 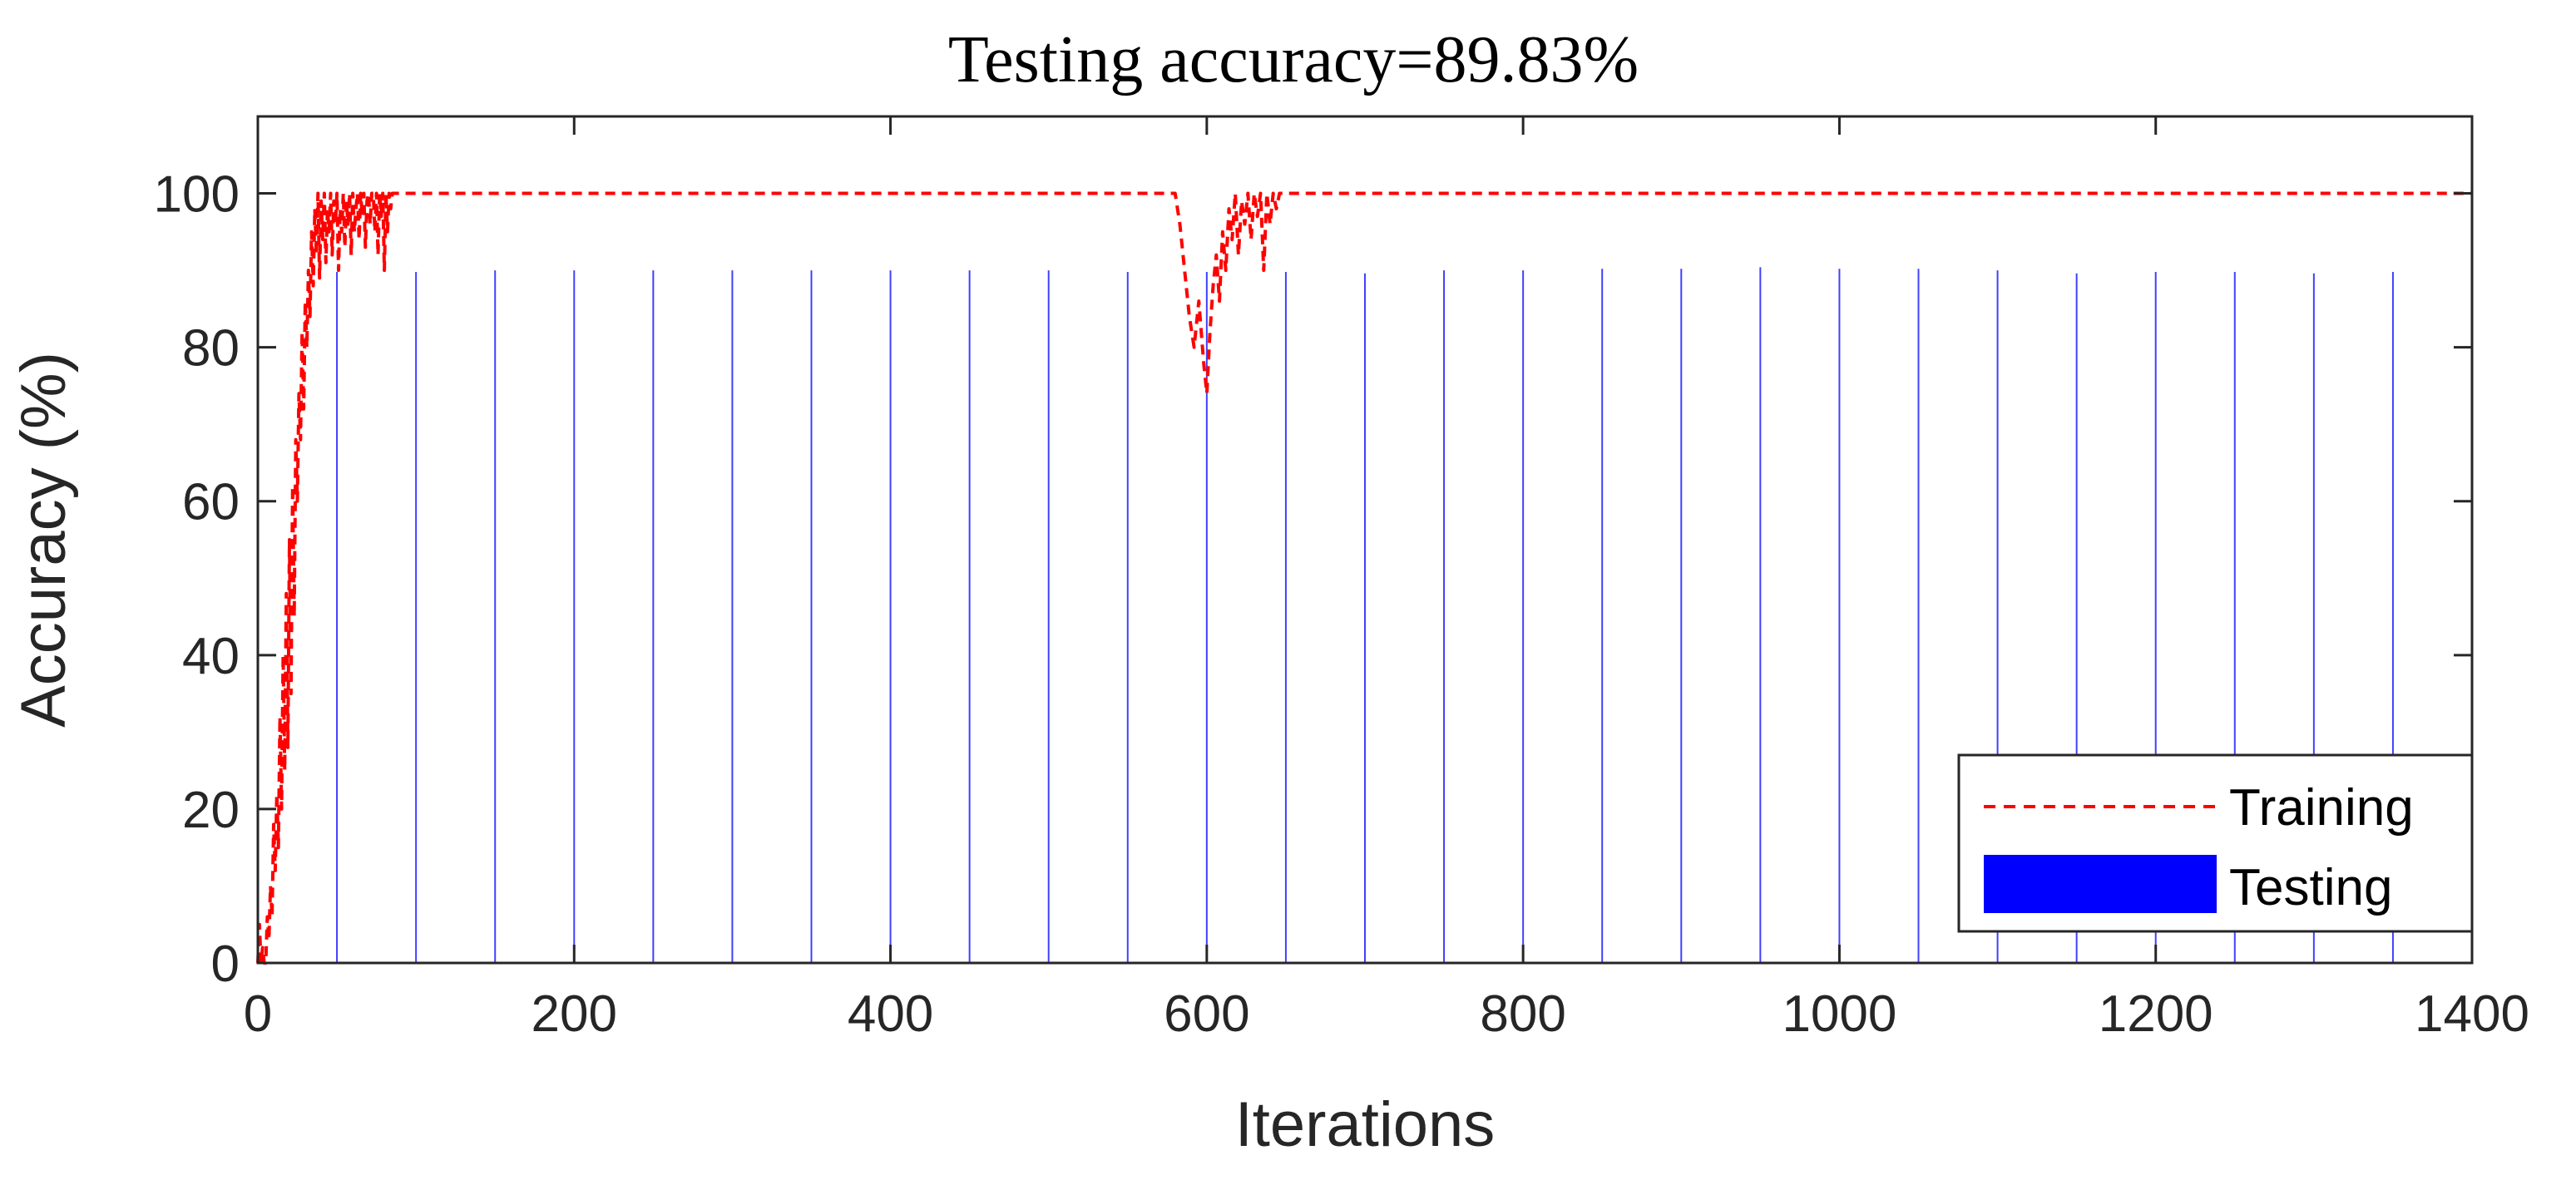 What do you see at coordinates (2472, 1014) in the screenshot?
I see `x-tick-label: 1400` at bounding box center [2472, 1014].